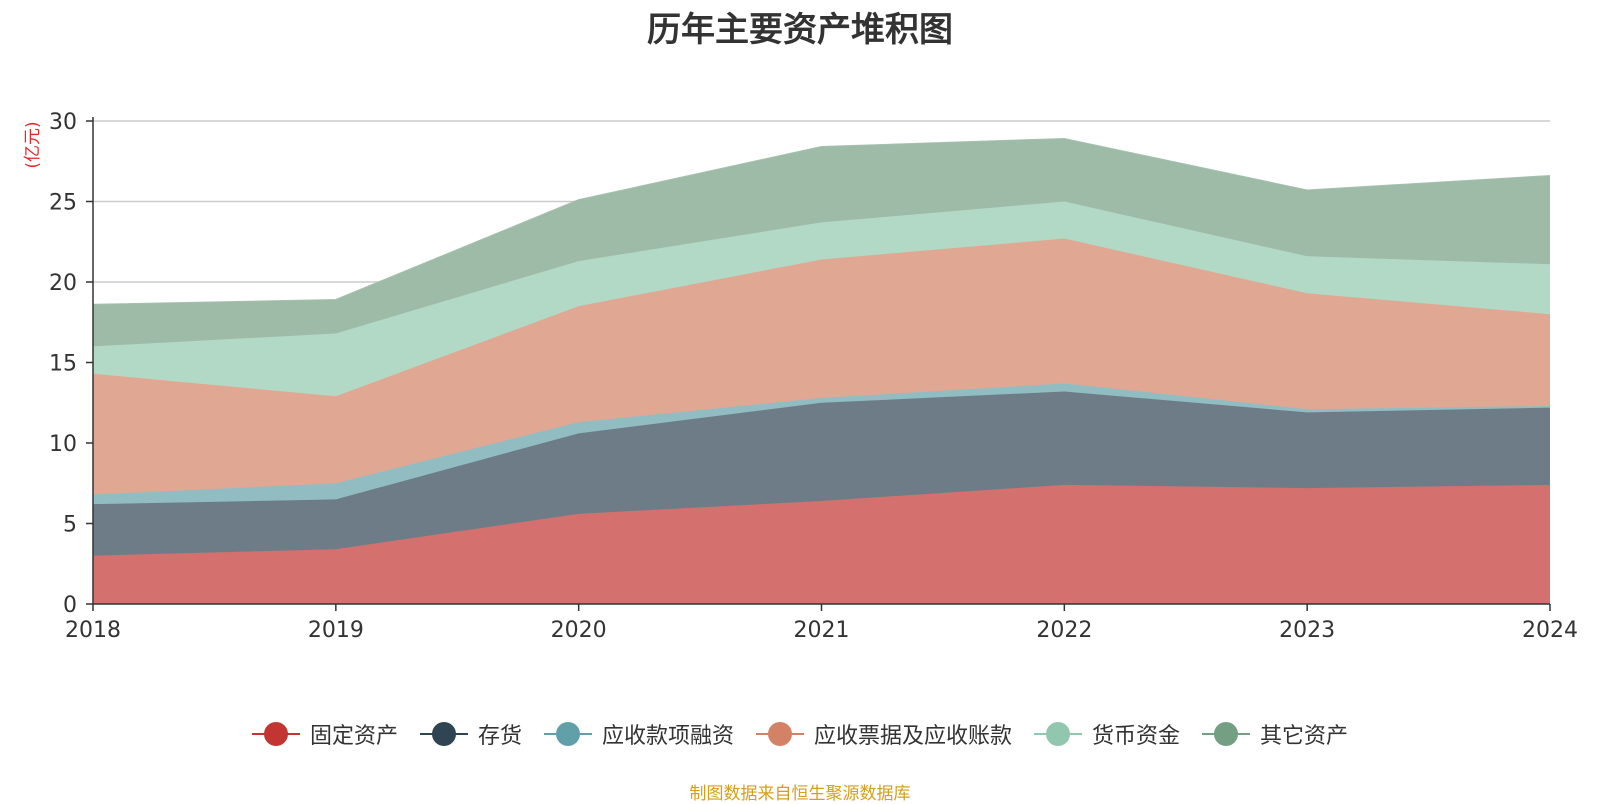 The height and width of the screenshot is (804, 1600). I want to click on legend-label: 应收票据及应收账款, so click(913, 736).